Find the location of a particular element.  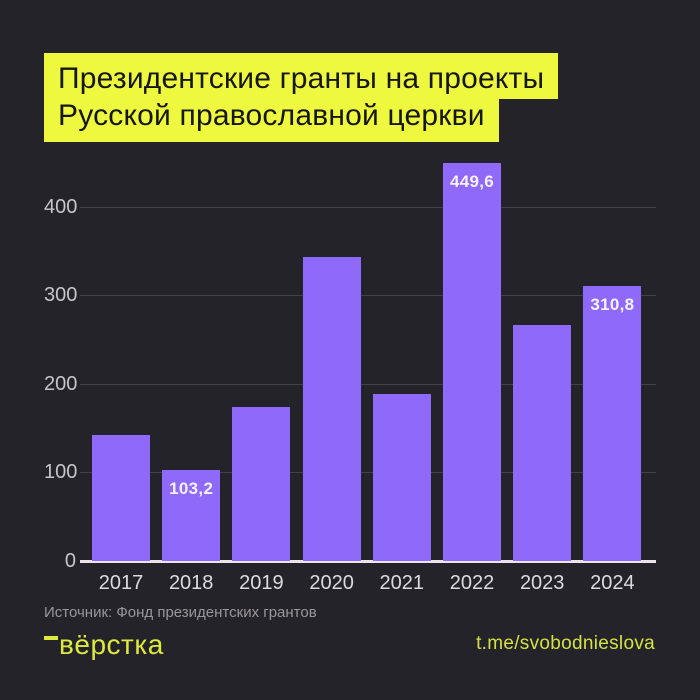

xtick-label-2017: 2017 is located at coordinates (121, 583).